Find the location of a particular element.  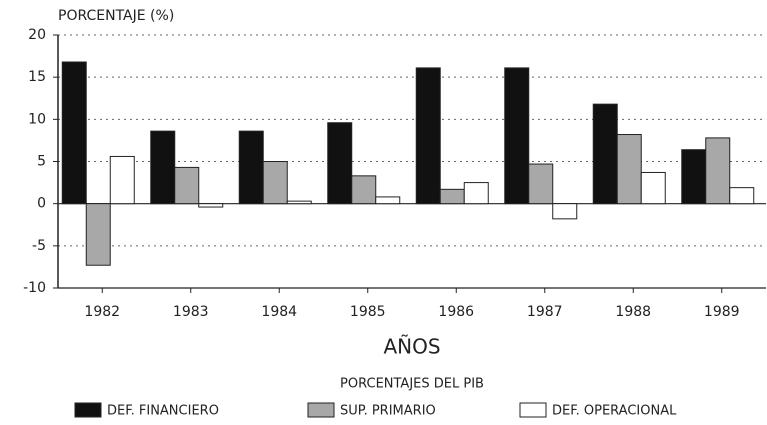

chart-title: PORCENTAJE (%) is located at coordinates (116, 16).